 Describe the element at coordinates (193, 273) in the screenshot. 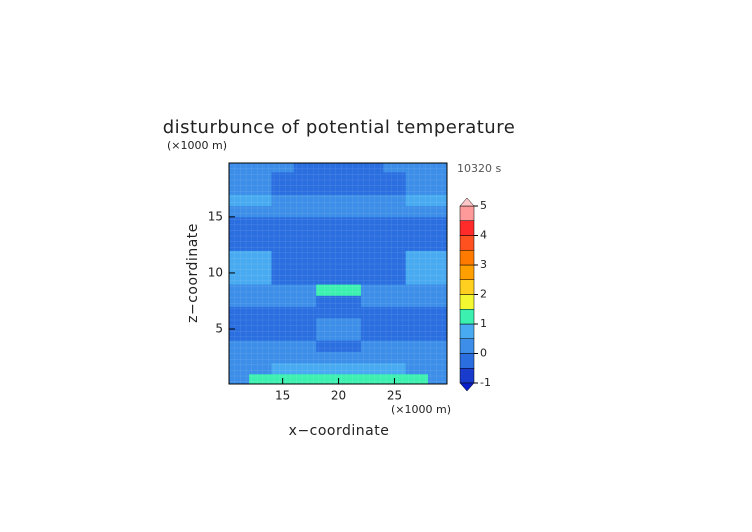

I see `y-axis-label: z−coordinate` at that location.